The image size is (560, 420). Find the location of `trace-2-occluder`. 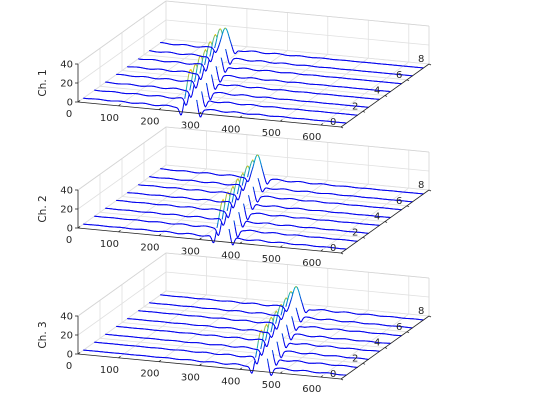

trace-2-occluder is located at coordinates (281, 52).